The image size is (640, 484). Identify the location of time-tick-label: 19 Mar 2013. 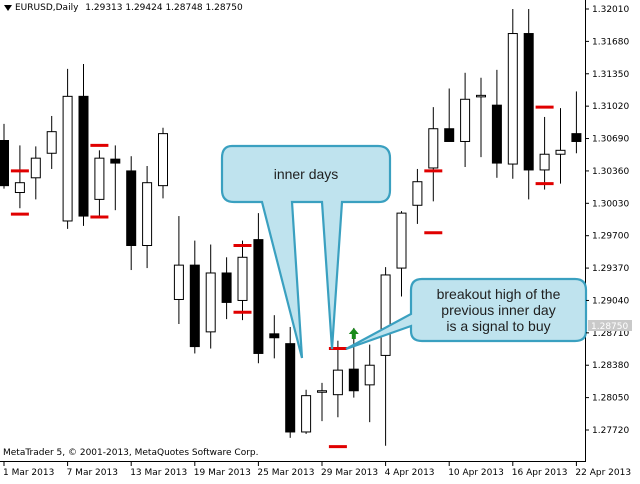
(222, 473).